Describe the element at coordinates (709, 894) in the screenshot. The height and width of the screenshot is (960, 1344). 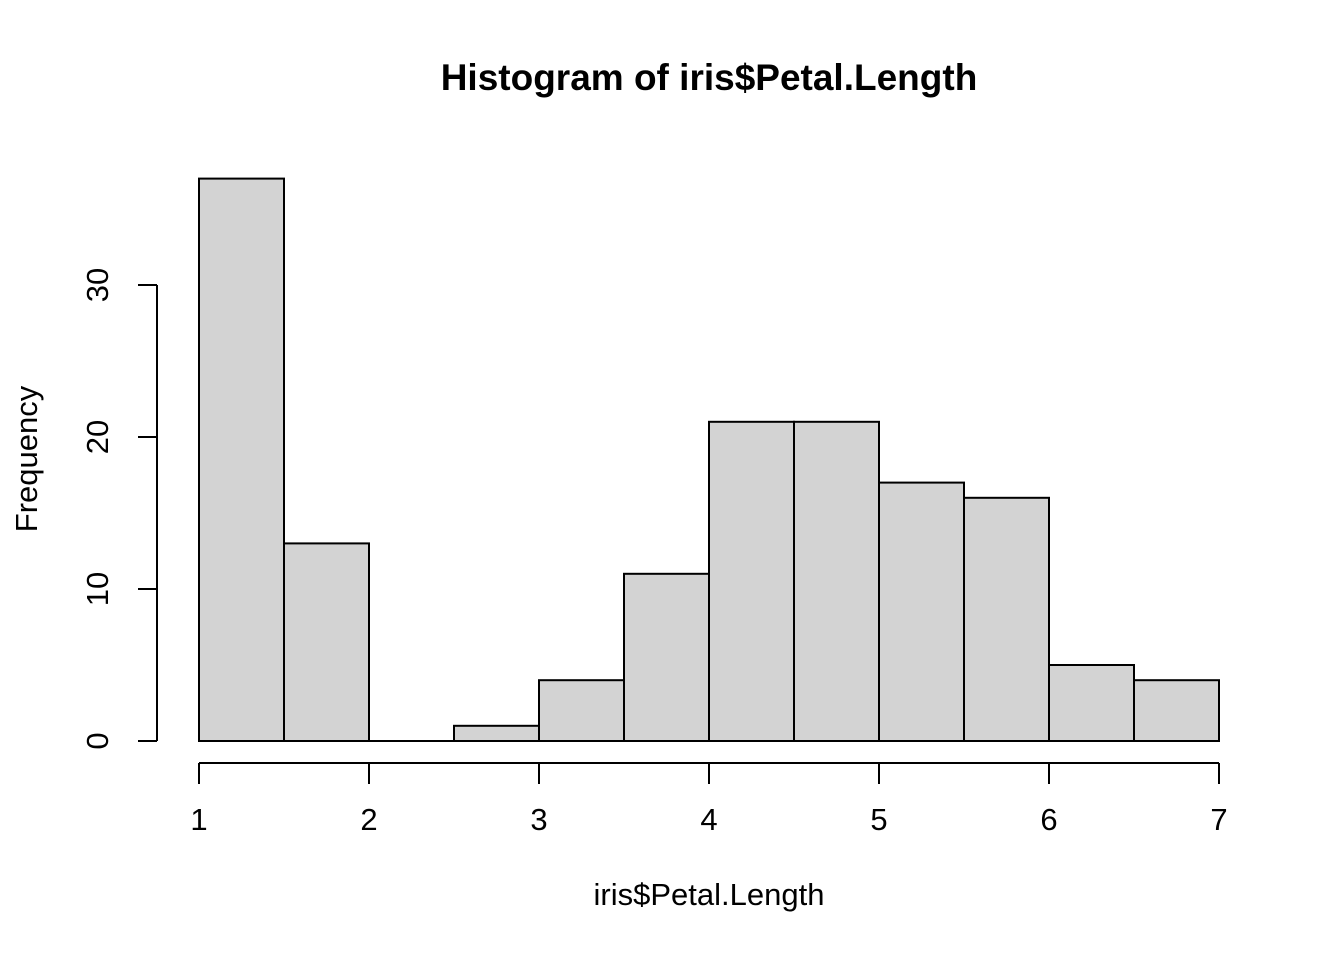
I see `x-axis-title: iris$Petal.Length` at that location.